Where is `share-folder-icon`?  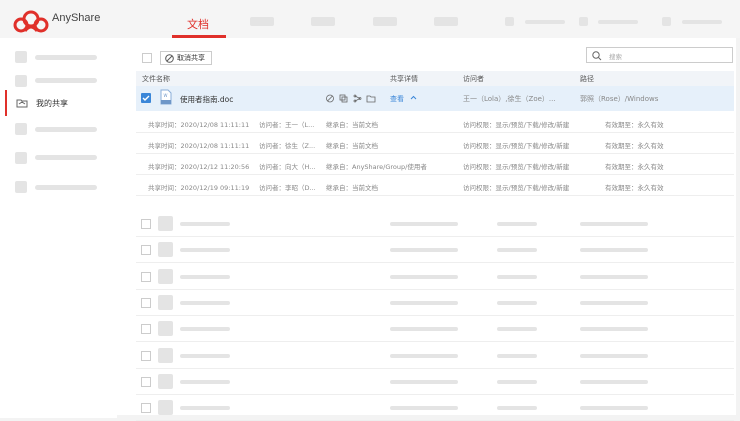 share-folder-icon is located at coordinates (22, 103).